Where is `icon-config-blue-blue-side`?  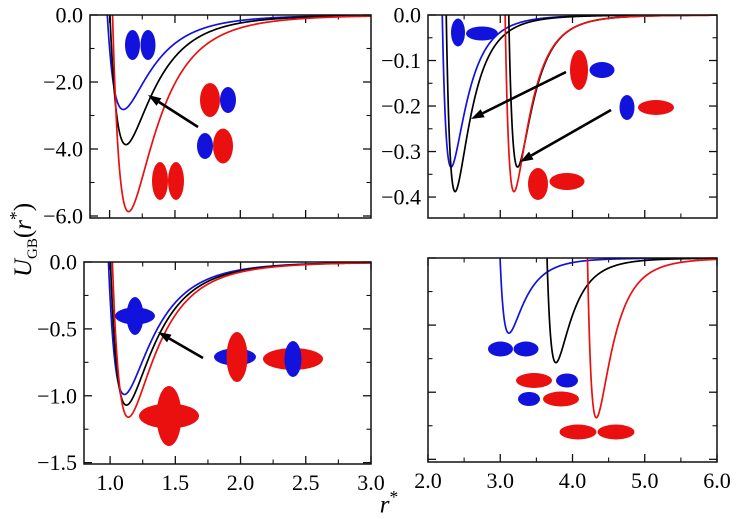
icon-config-blue-blue-side is located at coordinates (140, 45).